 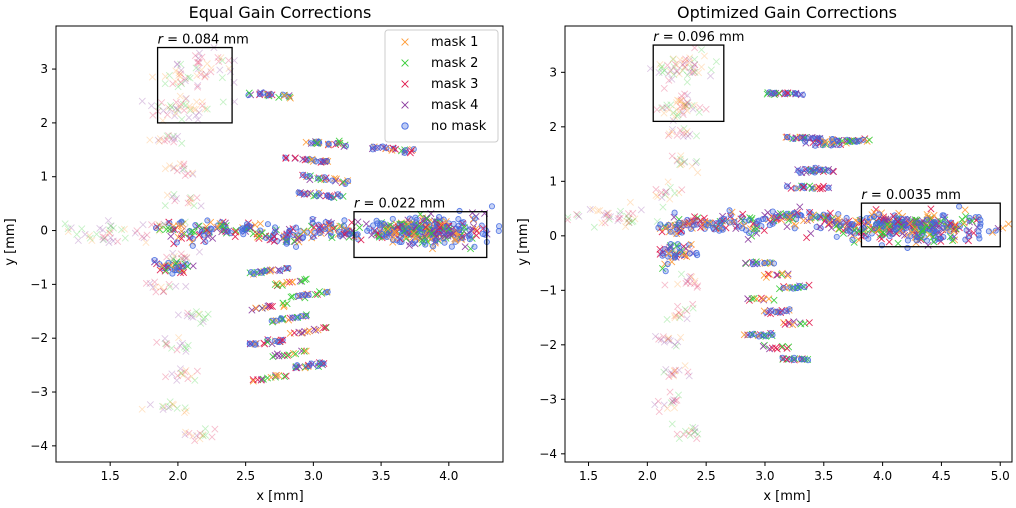 What do you see at coordinates (313, 476) in the screenshot?
I see `x-tick-label: 3.0` at bounding box center [313, 476].